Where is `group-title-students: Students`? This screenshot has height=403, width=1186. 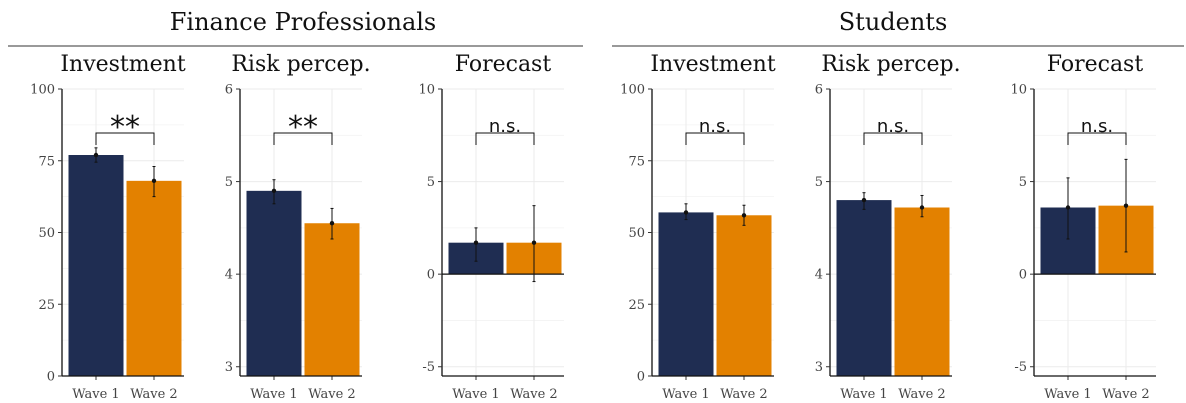 group-title-students: Students is located at coordinates (893, 22).